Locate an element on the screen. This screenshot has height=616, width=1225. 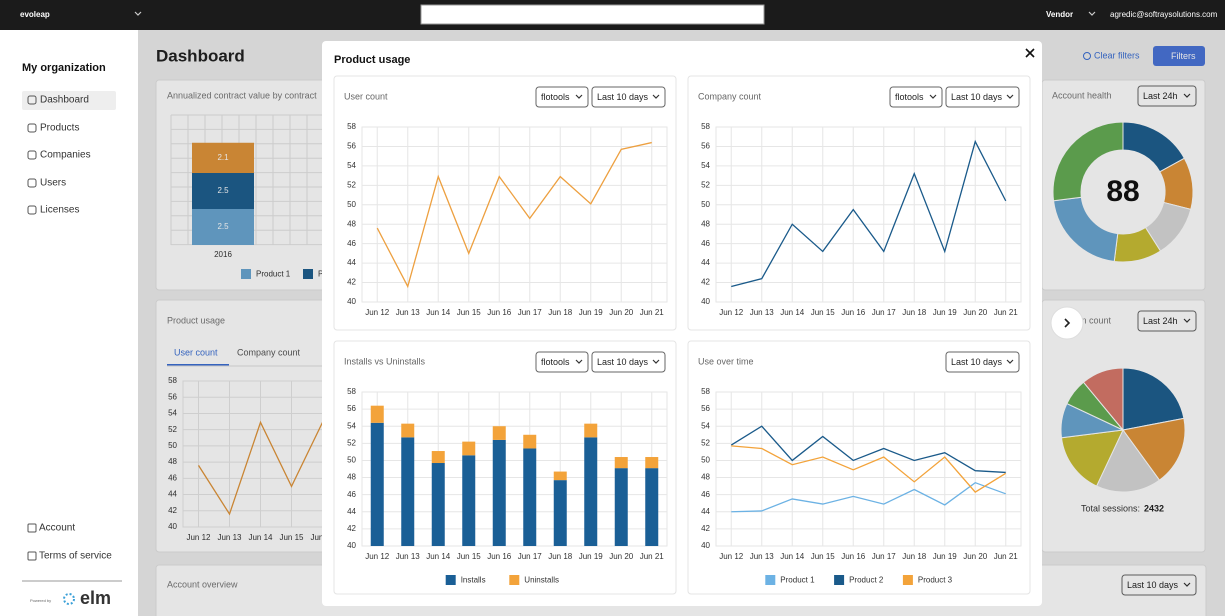
y-tick-label: 40 is located at coordinates (172, 526).